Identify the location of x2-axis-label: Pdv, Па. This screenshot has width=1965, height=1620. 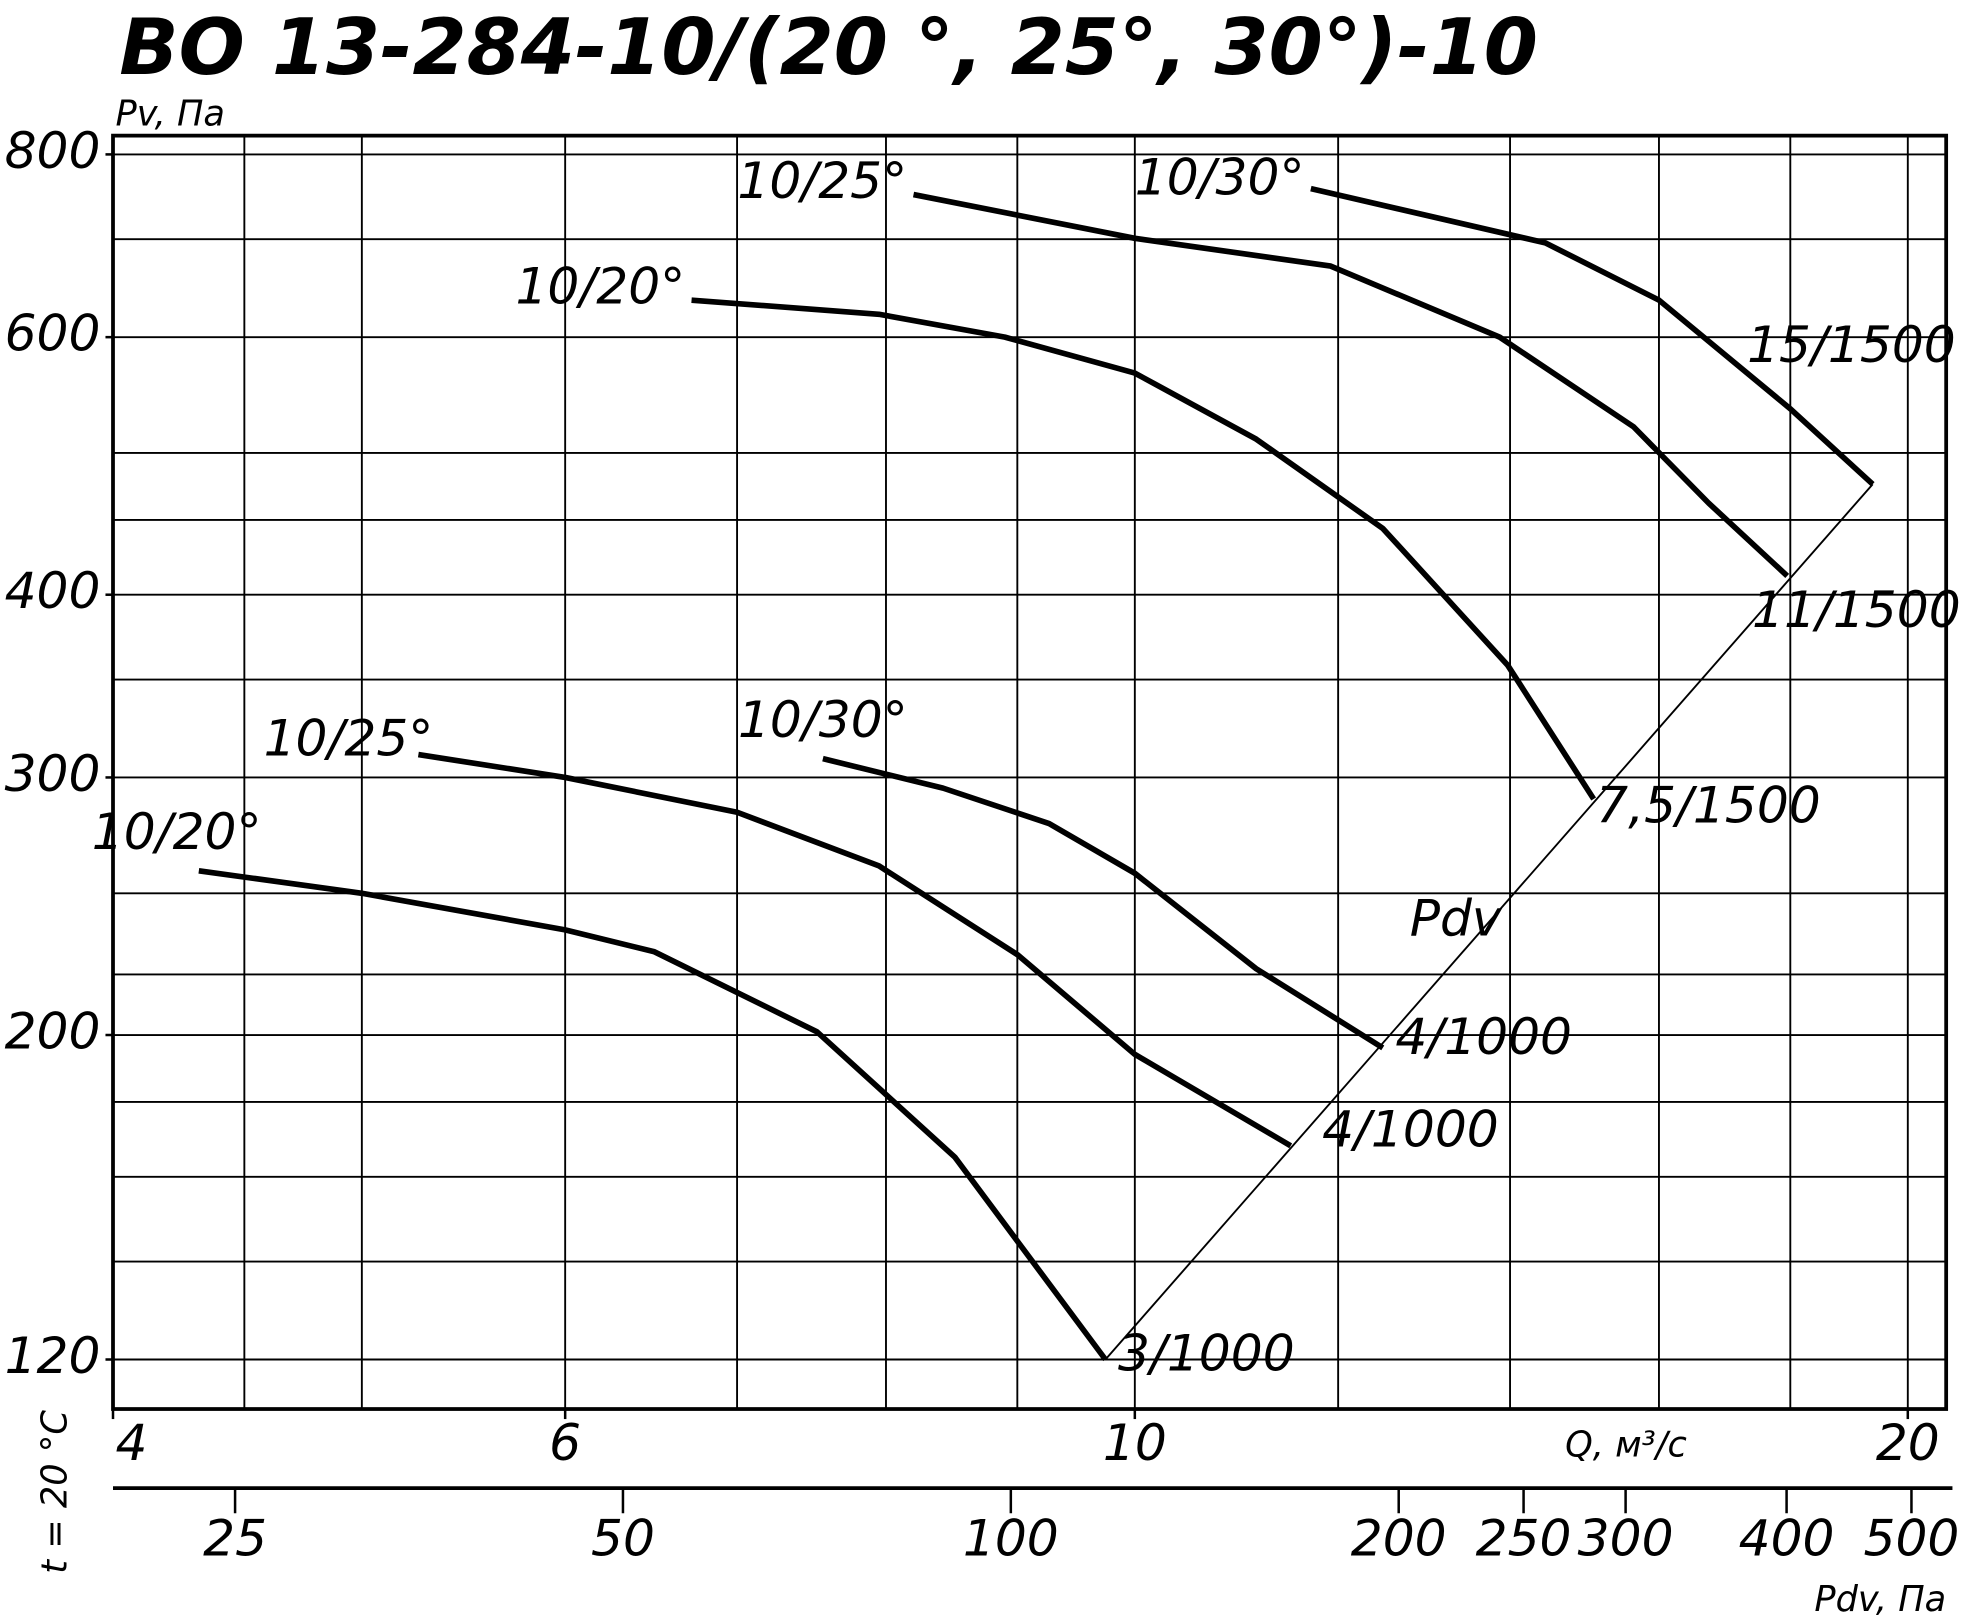
(1880, 1599).